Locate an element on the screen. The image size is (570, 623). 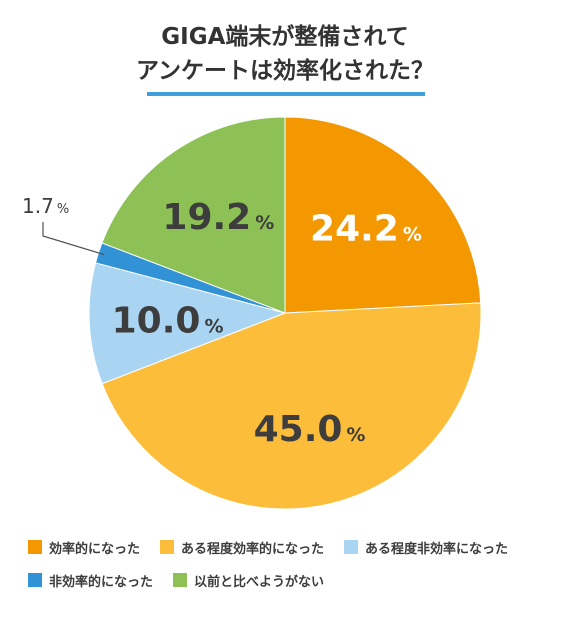
pie-slice-label-2: 45.0% is located at coordinates (310, 429).